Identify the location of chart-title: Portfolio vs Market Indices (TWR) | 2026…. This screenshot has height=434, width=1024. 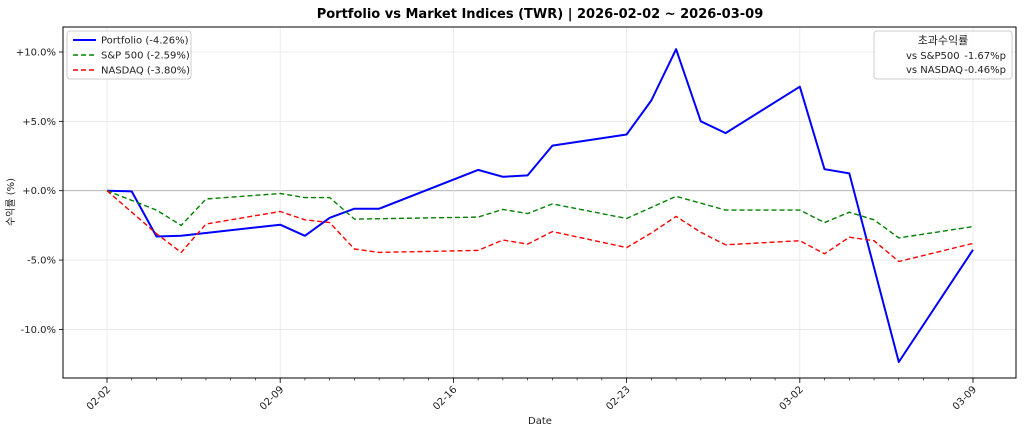
(540, 14).